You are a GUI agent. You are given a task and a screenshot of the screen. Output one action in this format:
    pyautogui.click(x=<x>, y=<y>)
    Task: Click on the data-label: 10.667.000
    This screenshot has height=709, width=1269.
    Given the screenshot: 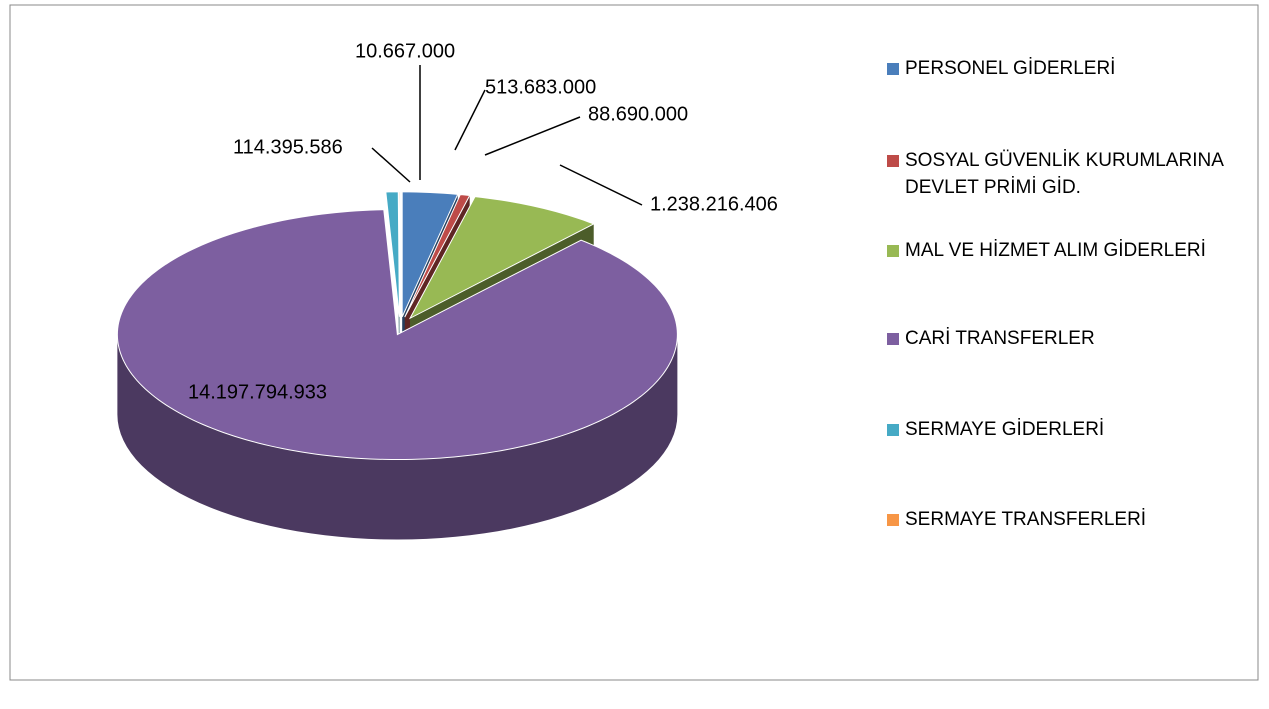 What is the action you would take?
    pyautogui.click(x=405, y=51)
    